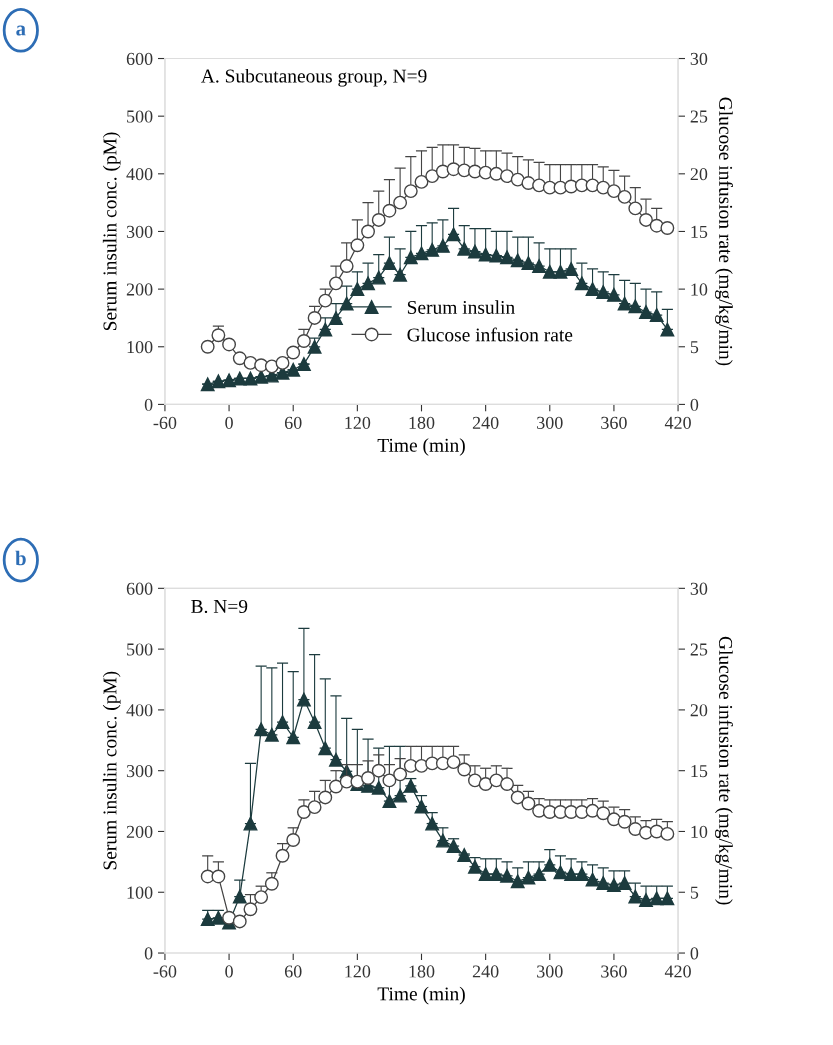  What do you see at coordinates (140, 116) in the screenshot?
I see `y-tick-label: 500` at bounding box center [140, 116].